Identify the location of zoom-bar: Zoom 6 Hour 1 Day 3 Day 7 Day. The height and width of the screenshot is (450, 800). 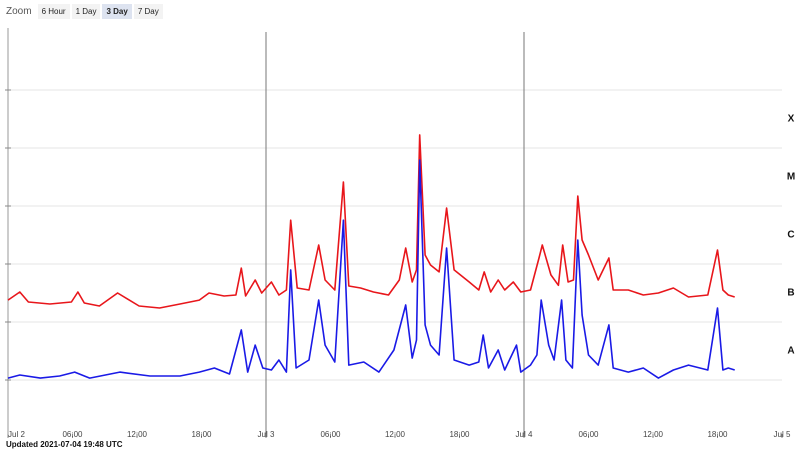
(84, 11).